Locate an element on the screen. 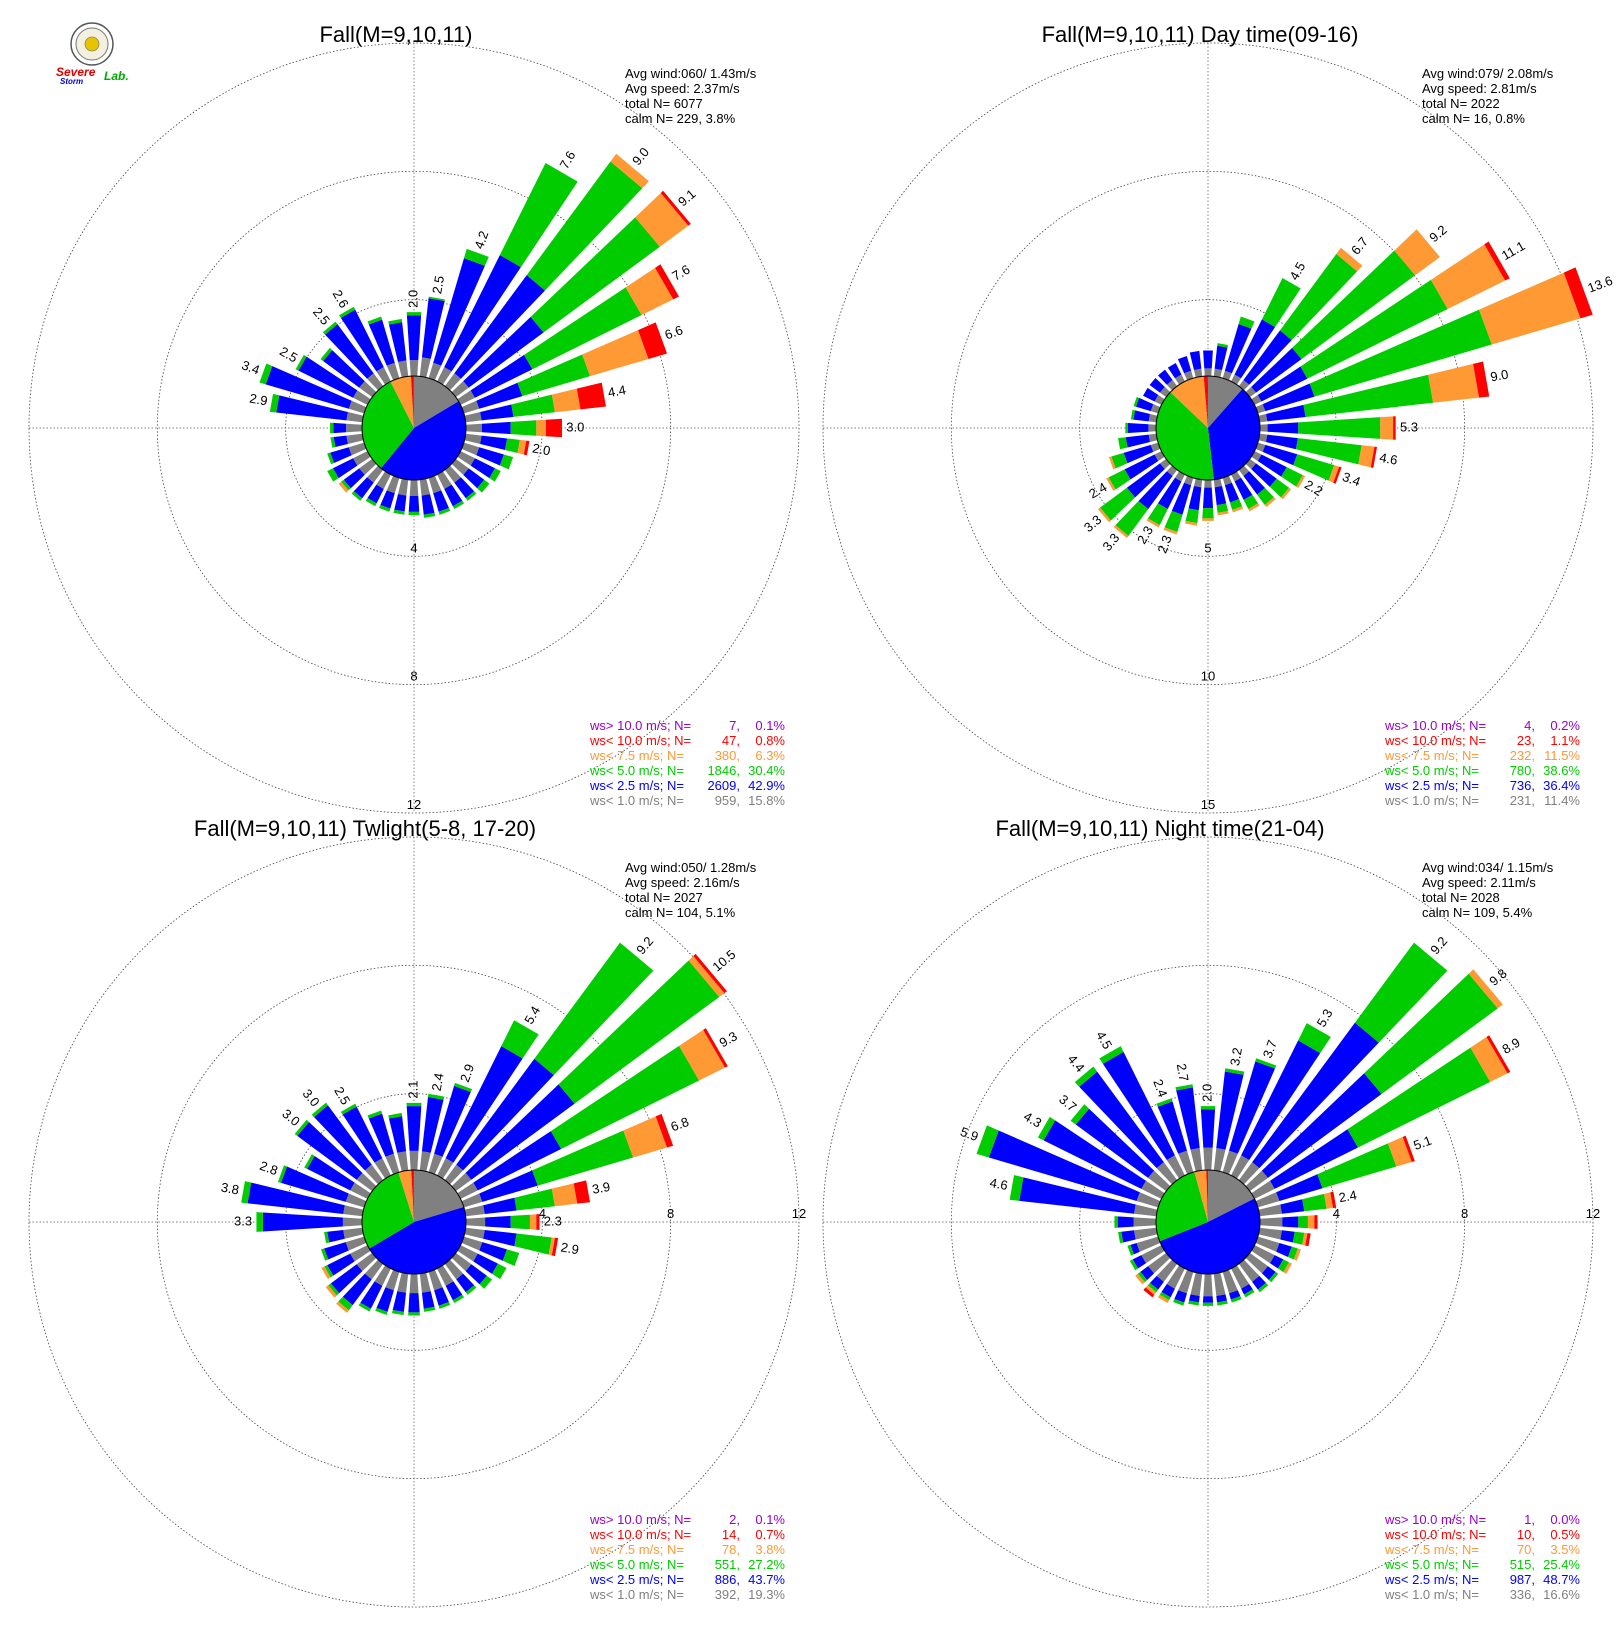 This screenshot has width=1620, height=1640. petal-label: 2.5 is located at coordinates (321, 315).